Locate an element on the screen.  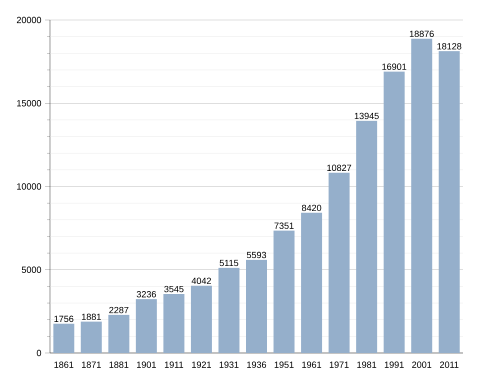
data-label: 1756 is located at coordinates (64, 319).